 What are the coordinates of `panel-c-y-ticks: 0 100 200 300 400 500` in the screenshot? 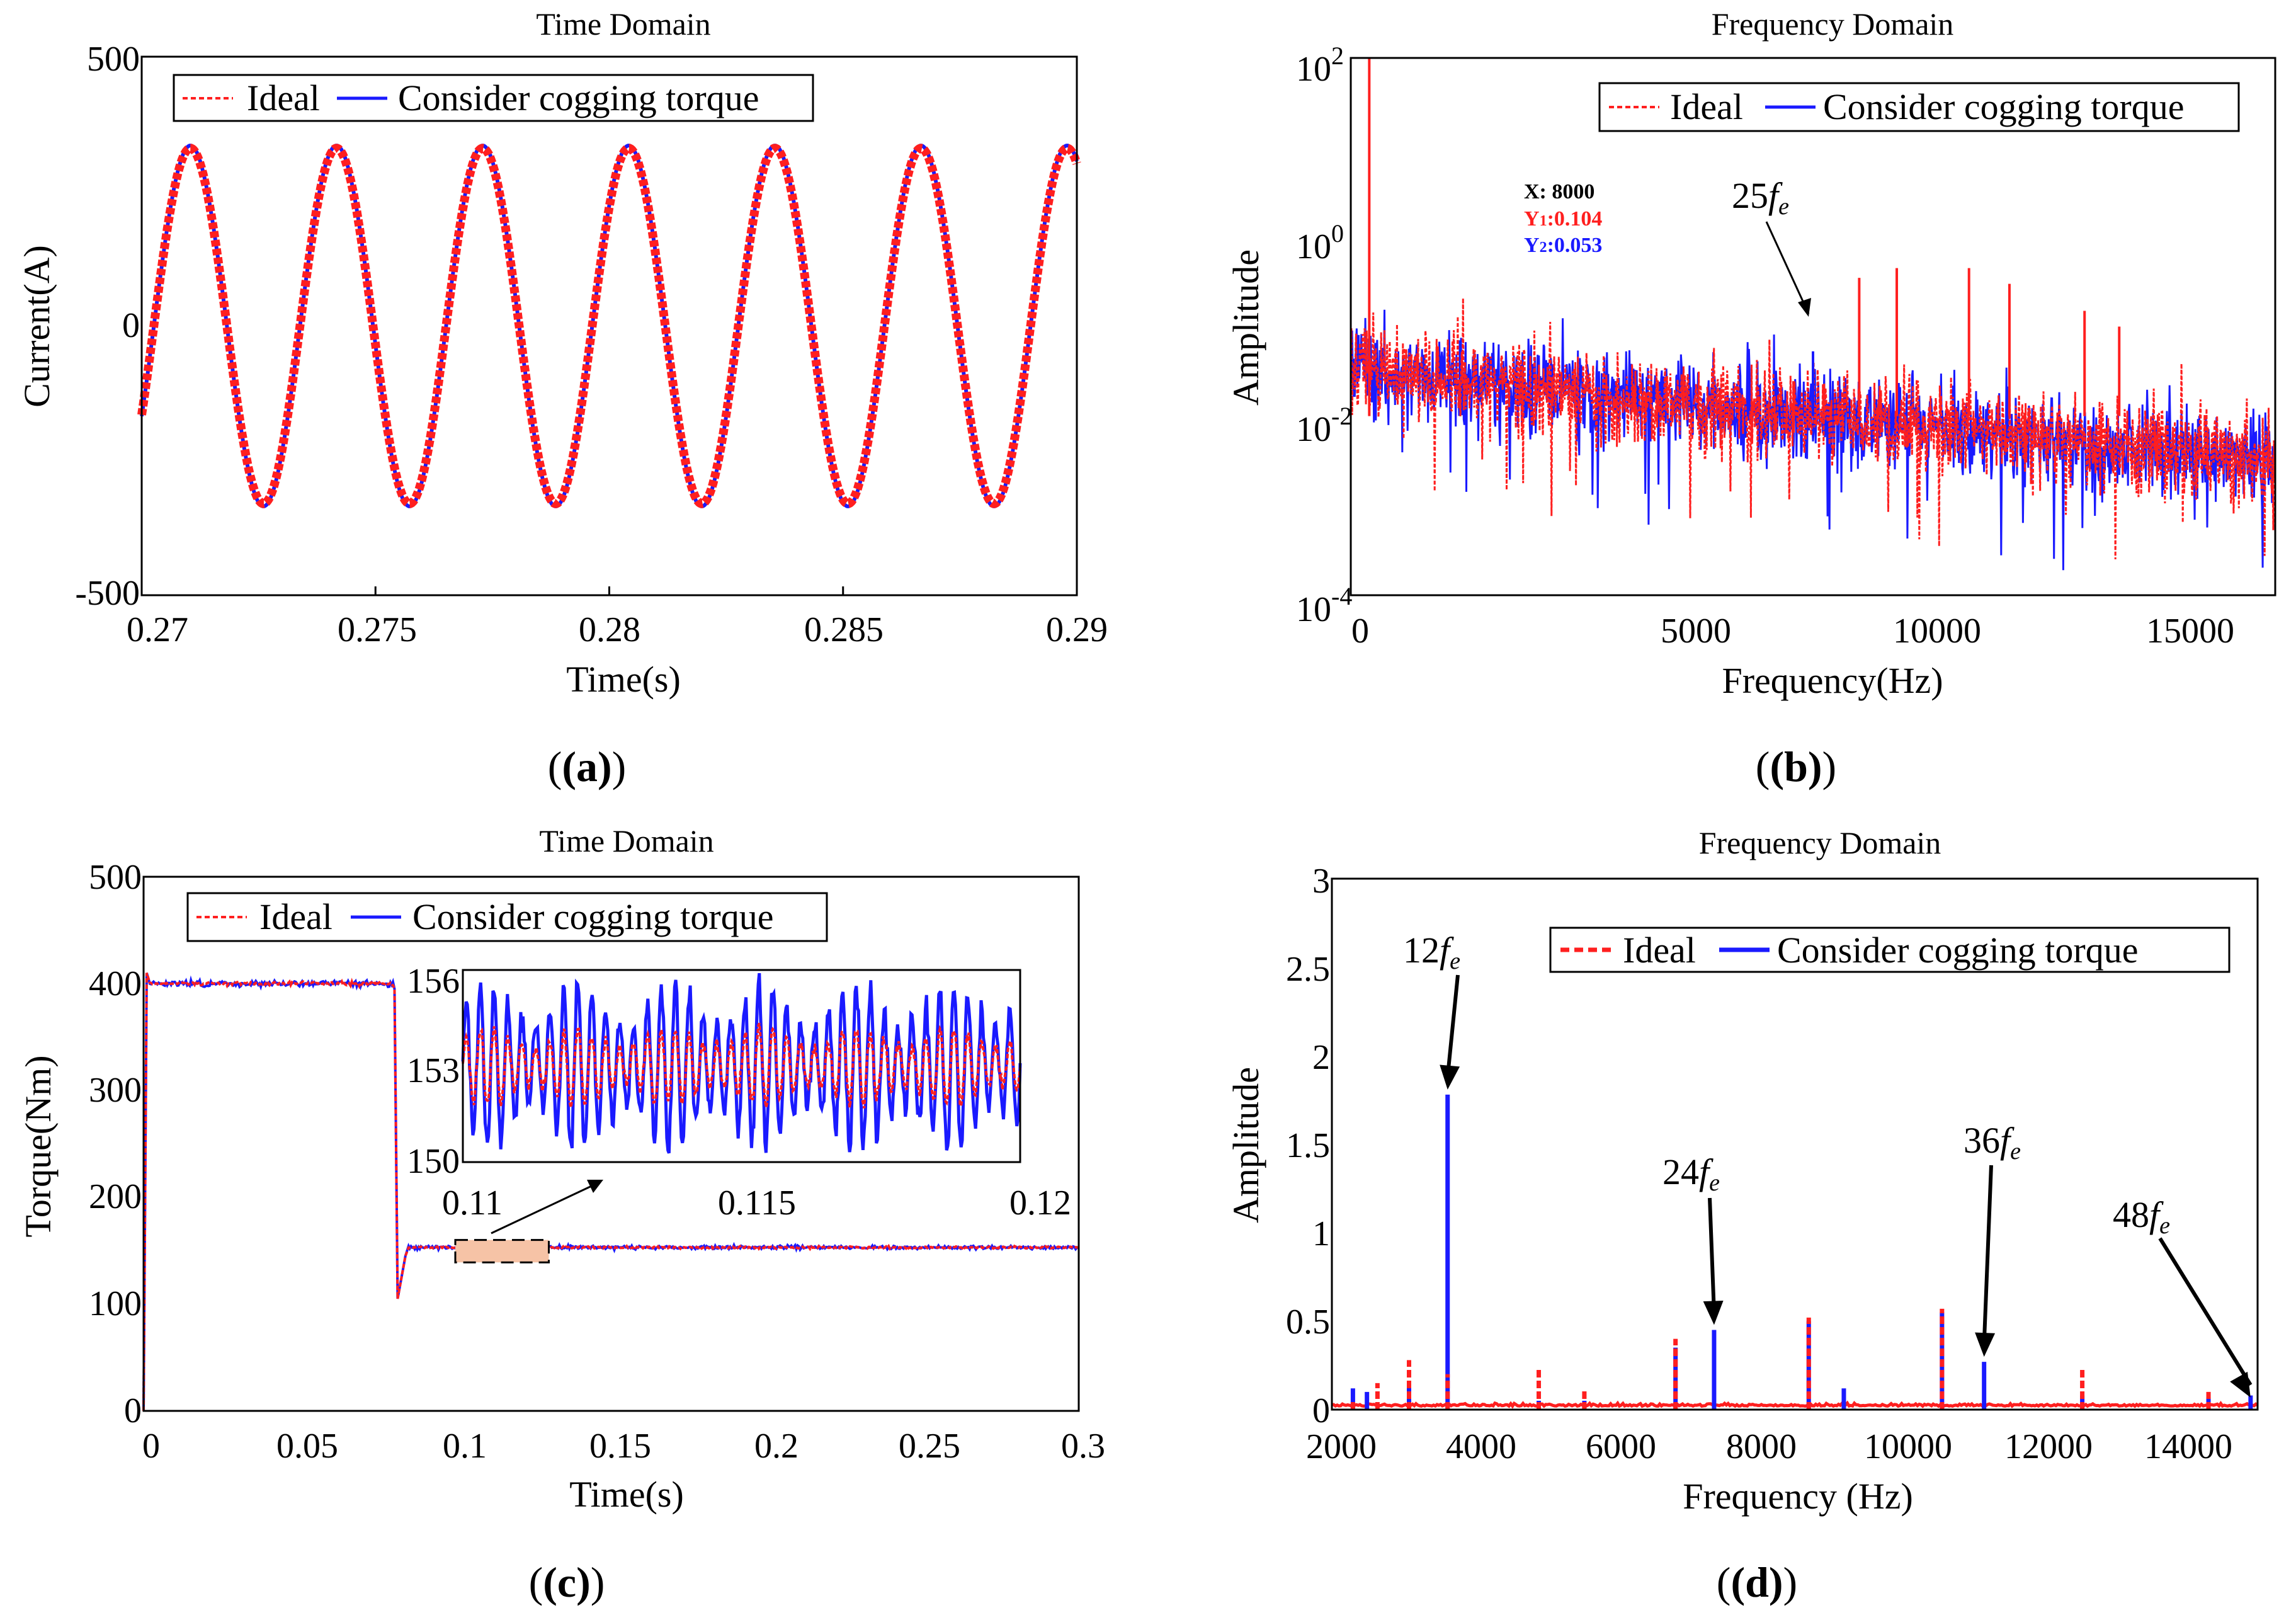 It's located at (116, 1144).